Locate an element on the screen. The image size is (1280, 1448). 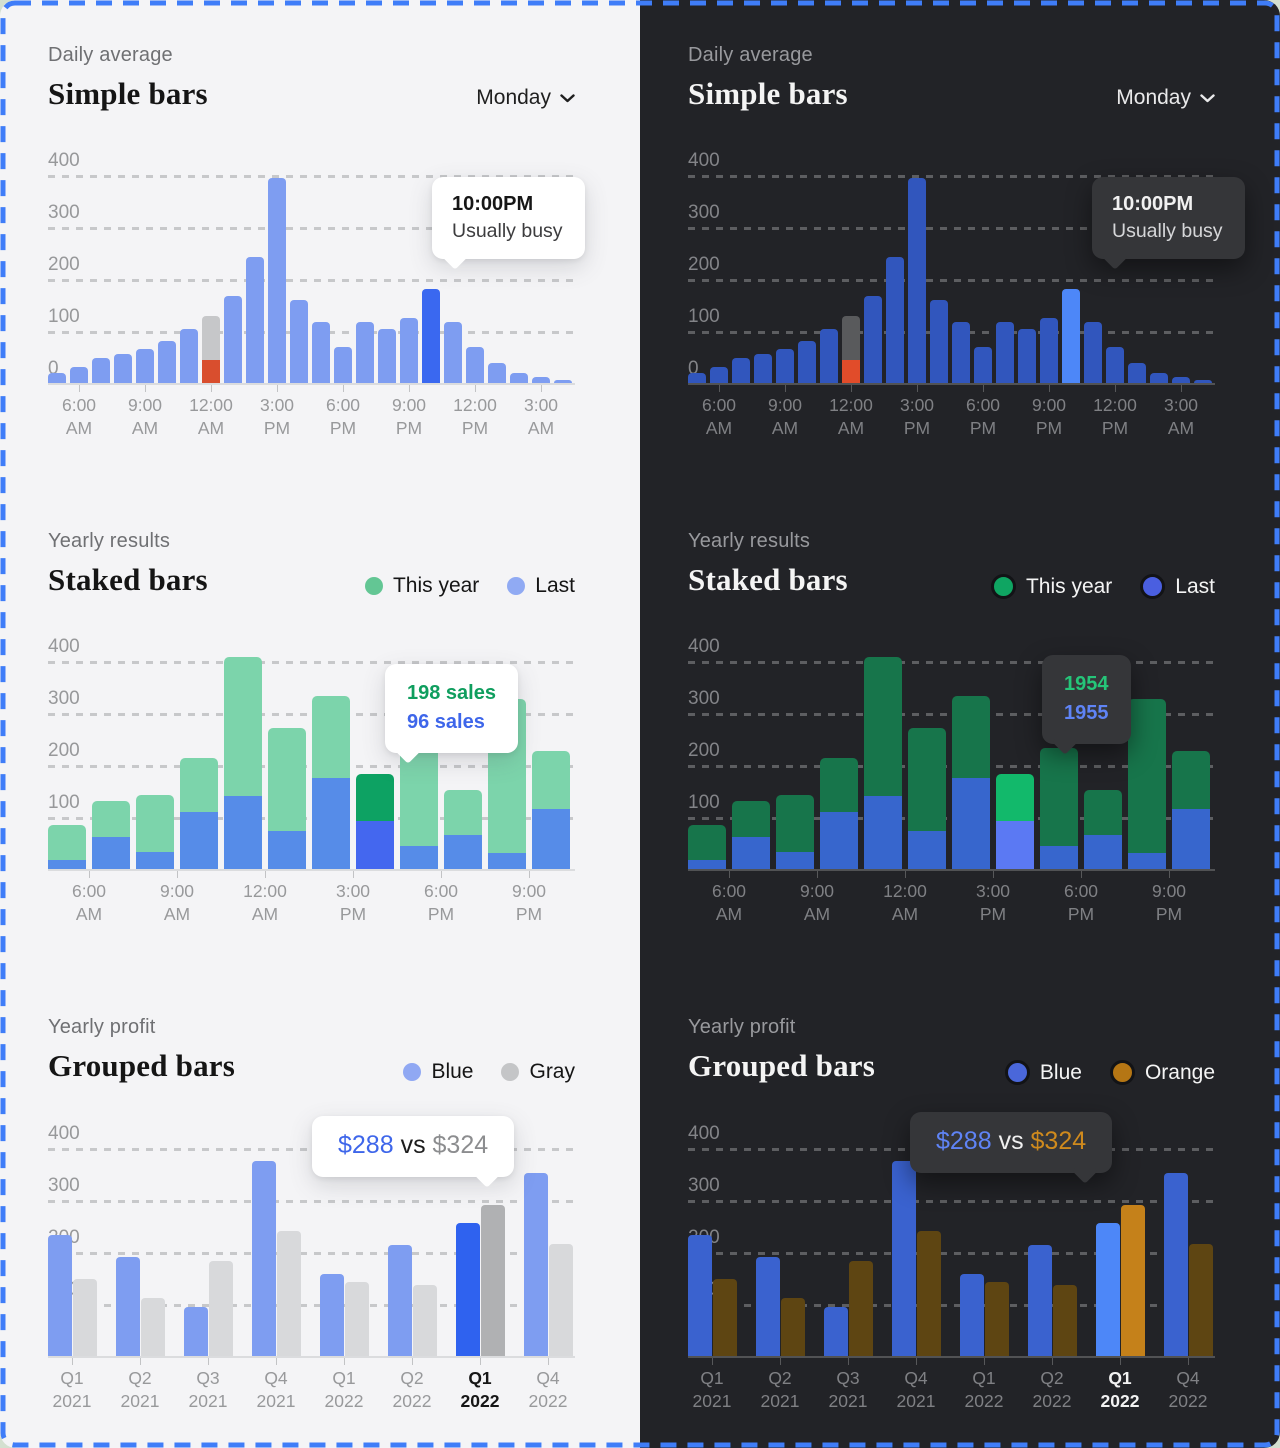
grouped-bars-legend-item-second: Orange is located at coordinates (1162, 1072).